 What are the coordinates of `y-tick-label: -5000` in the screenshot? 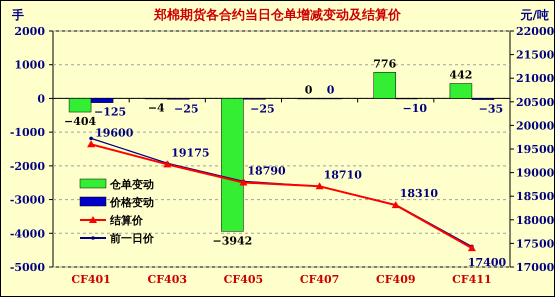 It's located at (28, 267).